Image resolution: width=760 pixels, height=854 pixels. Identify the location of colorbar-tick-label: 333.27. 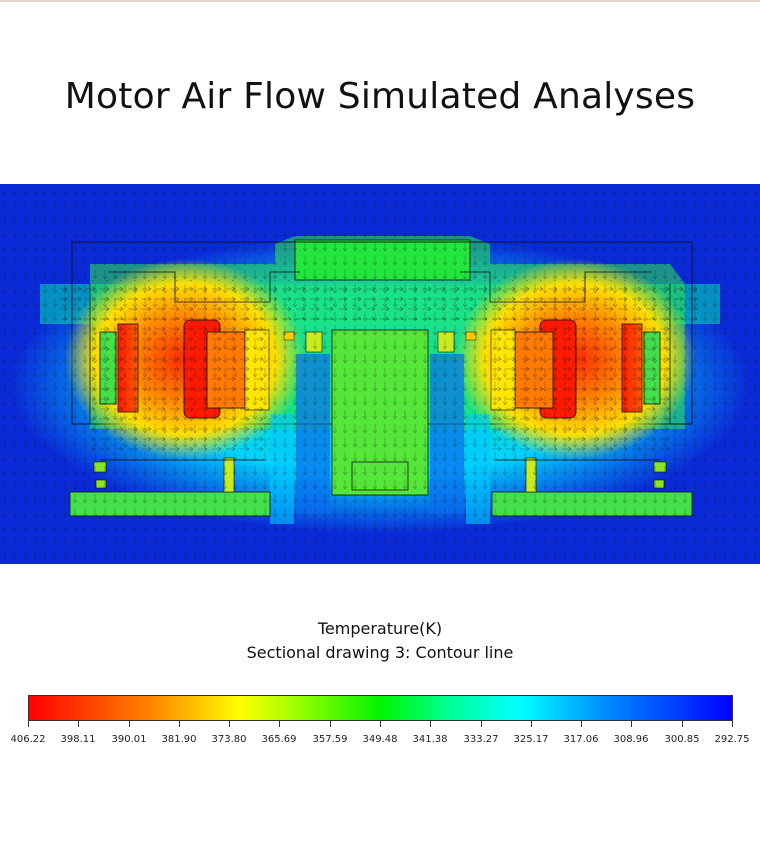
(481, 739).